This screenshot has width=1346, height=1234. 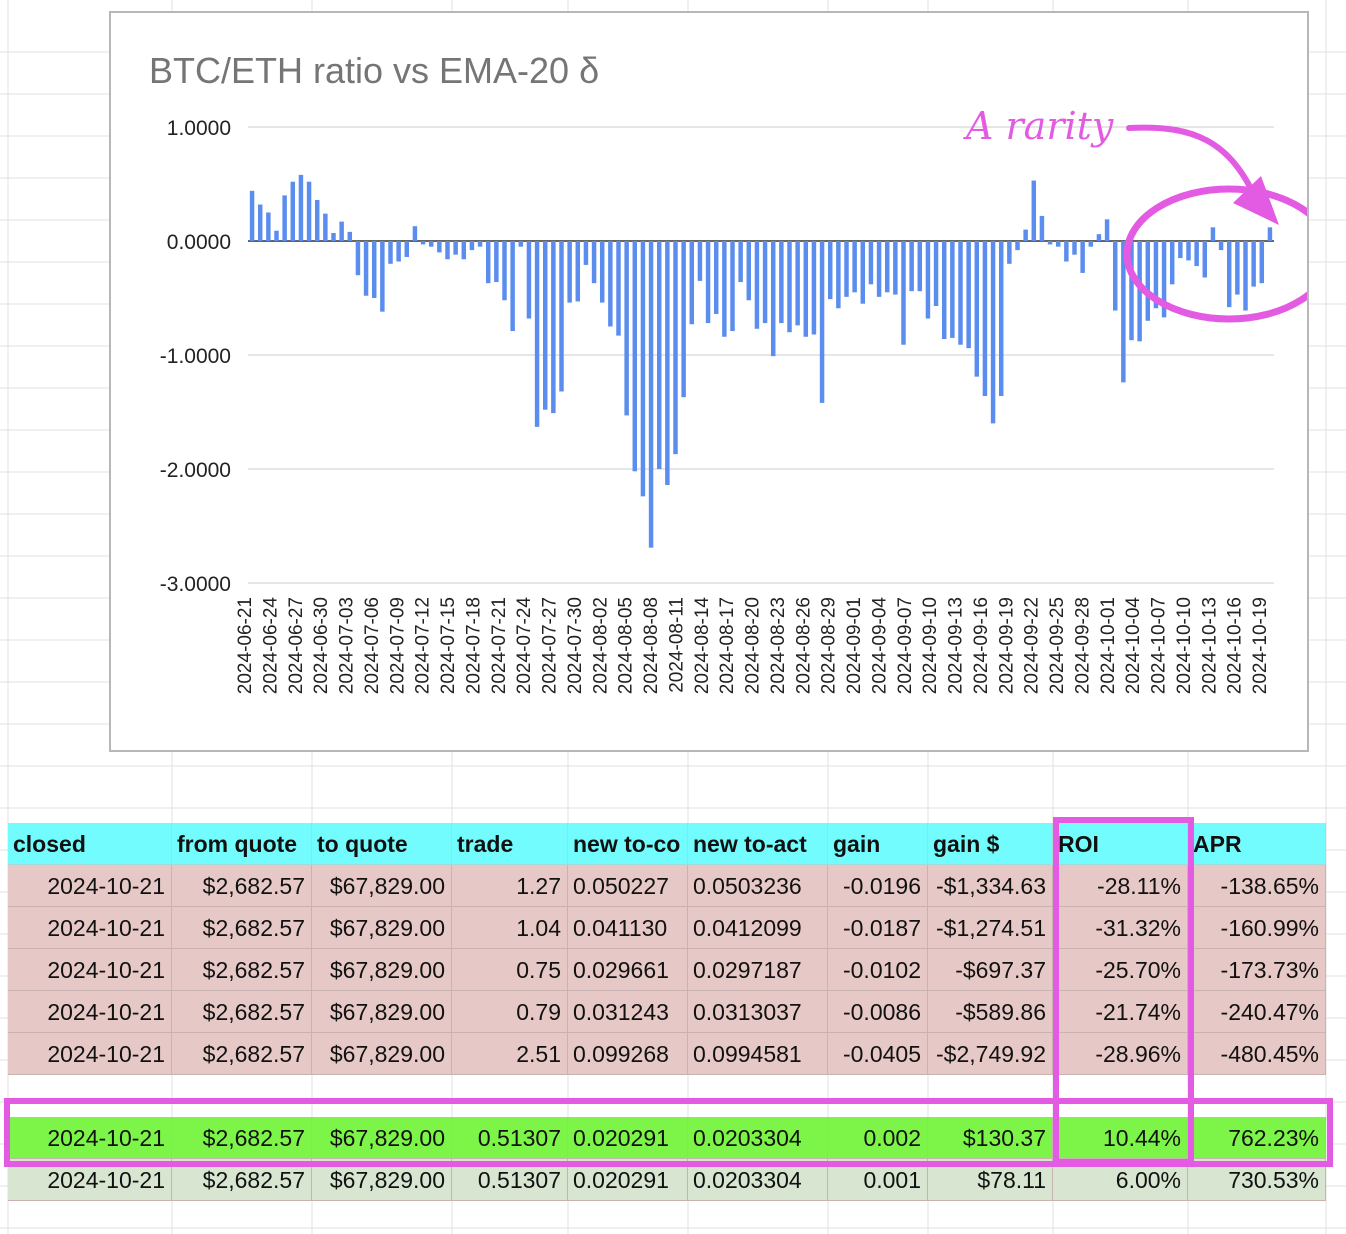 What do you see at coordinates (510, 886) in the screenshot?
I see `table-cell: 1.27` at bounding box center [510, 886].